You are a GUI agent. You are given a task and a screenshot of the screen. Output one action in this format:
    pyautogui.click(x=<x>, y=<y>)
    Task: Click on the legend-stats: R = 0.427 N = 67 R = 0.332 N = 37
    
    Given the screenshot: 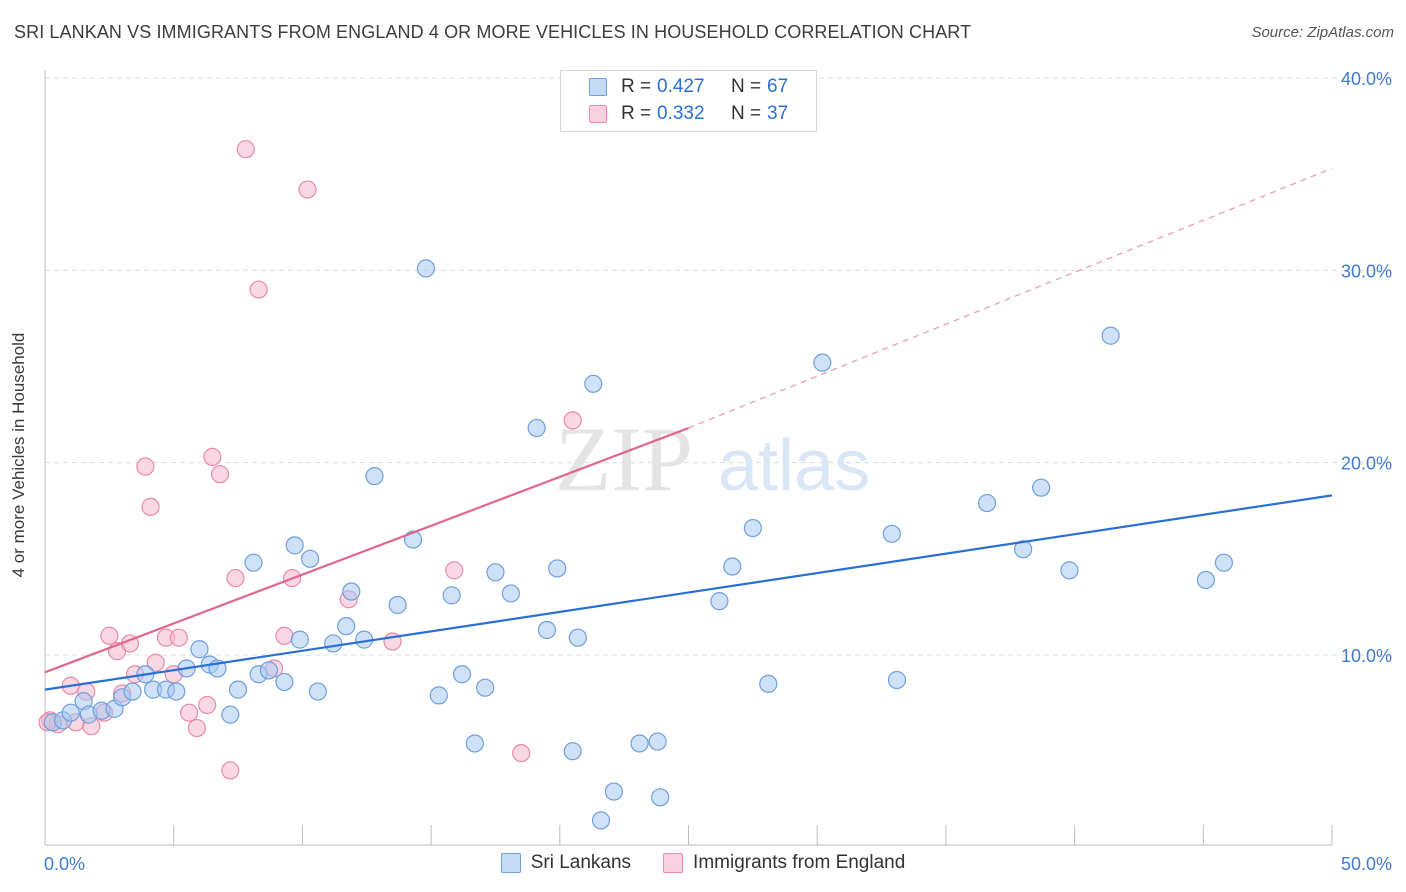 What is the action you would take?
    pyautogui.click(x=688, y=101)
    